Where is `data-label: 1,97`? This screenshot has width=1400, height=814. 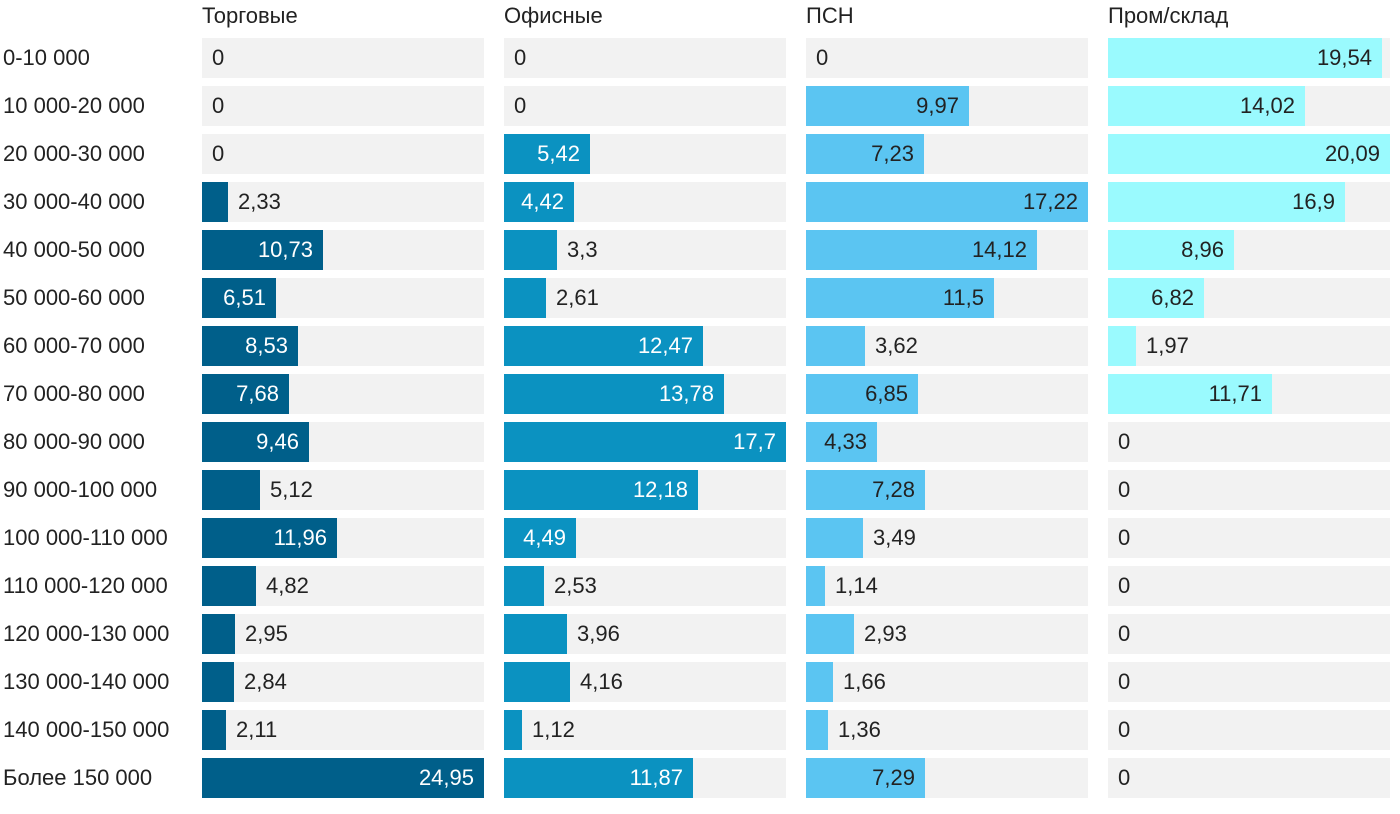 data-label: 1,97 is located at coordinates (1167, 345).